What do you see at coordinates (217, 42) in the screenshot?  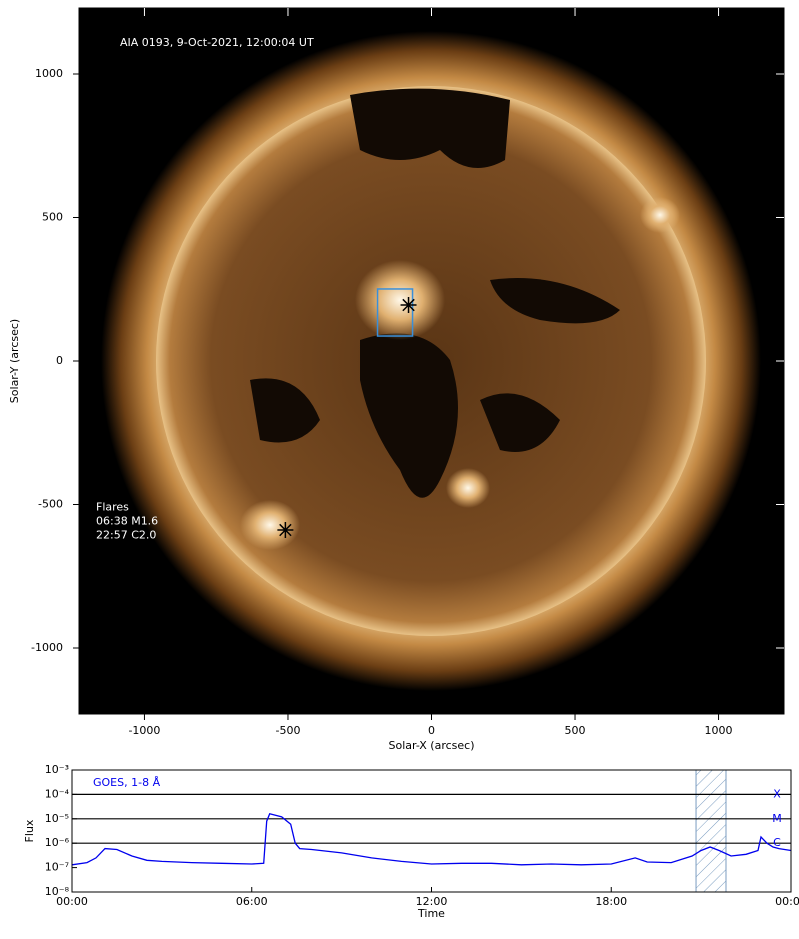 I see `image-title: AIA 0193, 9-Oct-2021, 12:00:04 UT` at bounding box center [217, 42].